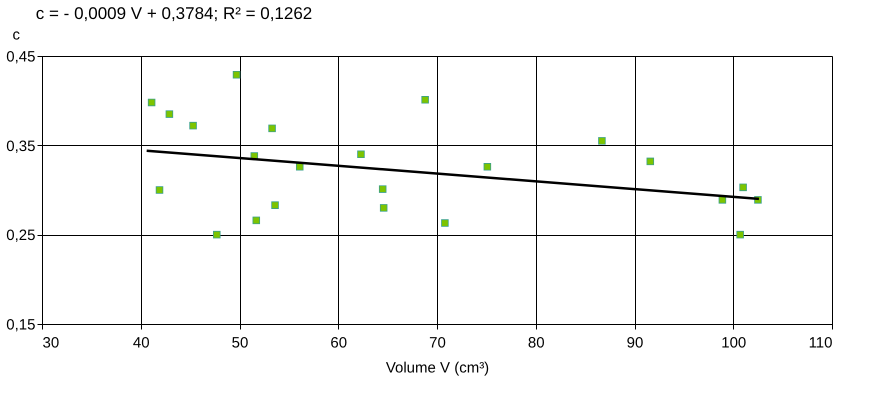 This screenshot has width=889, height=418. Describe the element at coordinates (635, 343) in the screenshot. I see `x-tick-label: 90` at that location.